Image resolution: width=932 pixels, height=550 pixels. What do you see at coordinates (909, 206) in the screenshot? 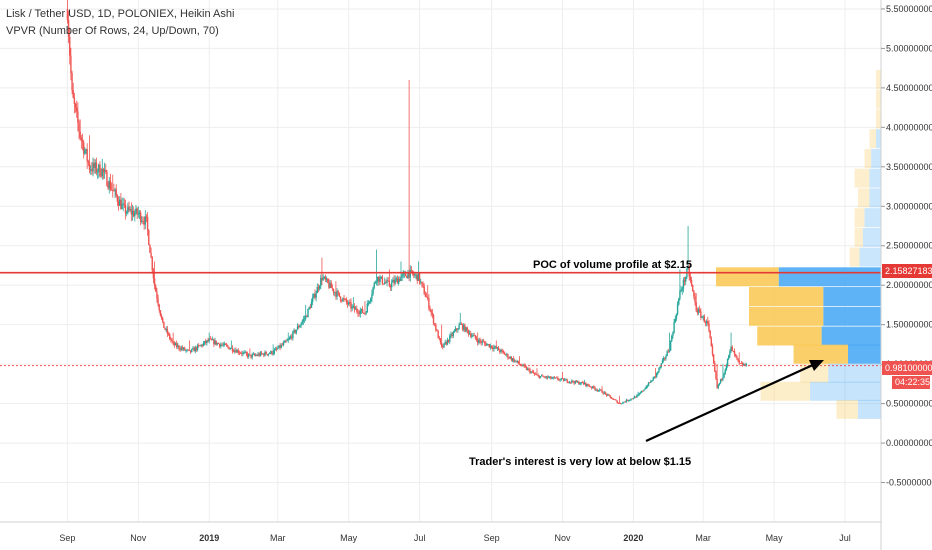
I see `y-tick-label: 3.00000000` at bounding box center [909, 206].